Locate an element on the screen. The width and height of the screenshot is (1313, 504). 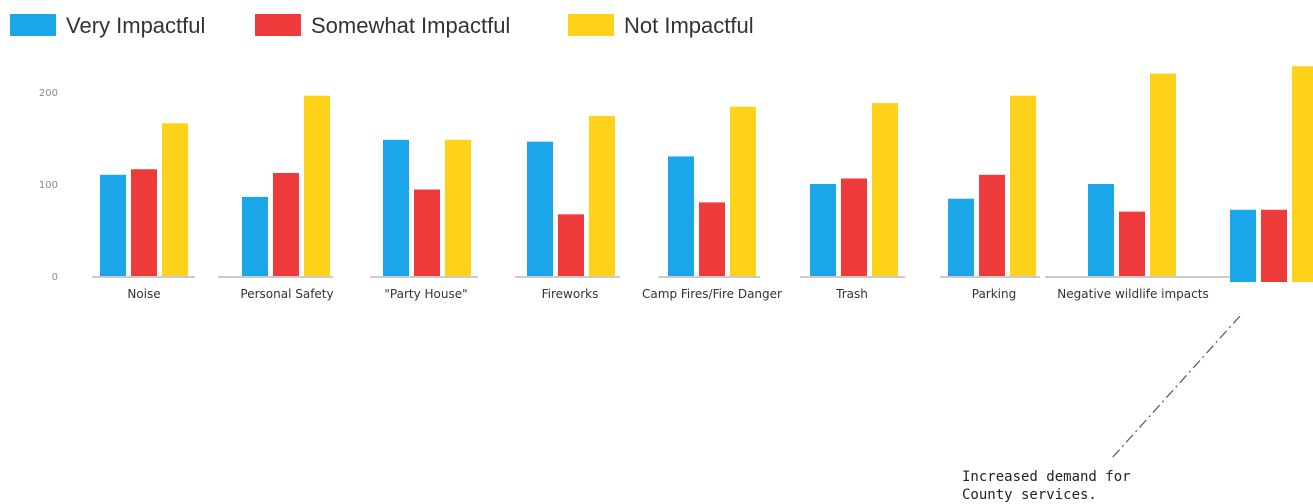
bar-group-personal-safety is located at coordinates (286, 186).